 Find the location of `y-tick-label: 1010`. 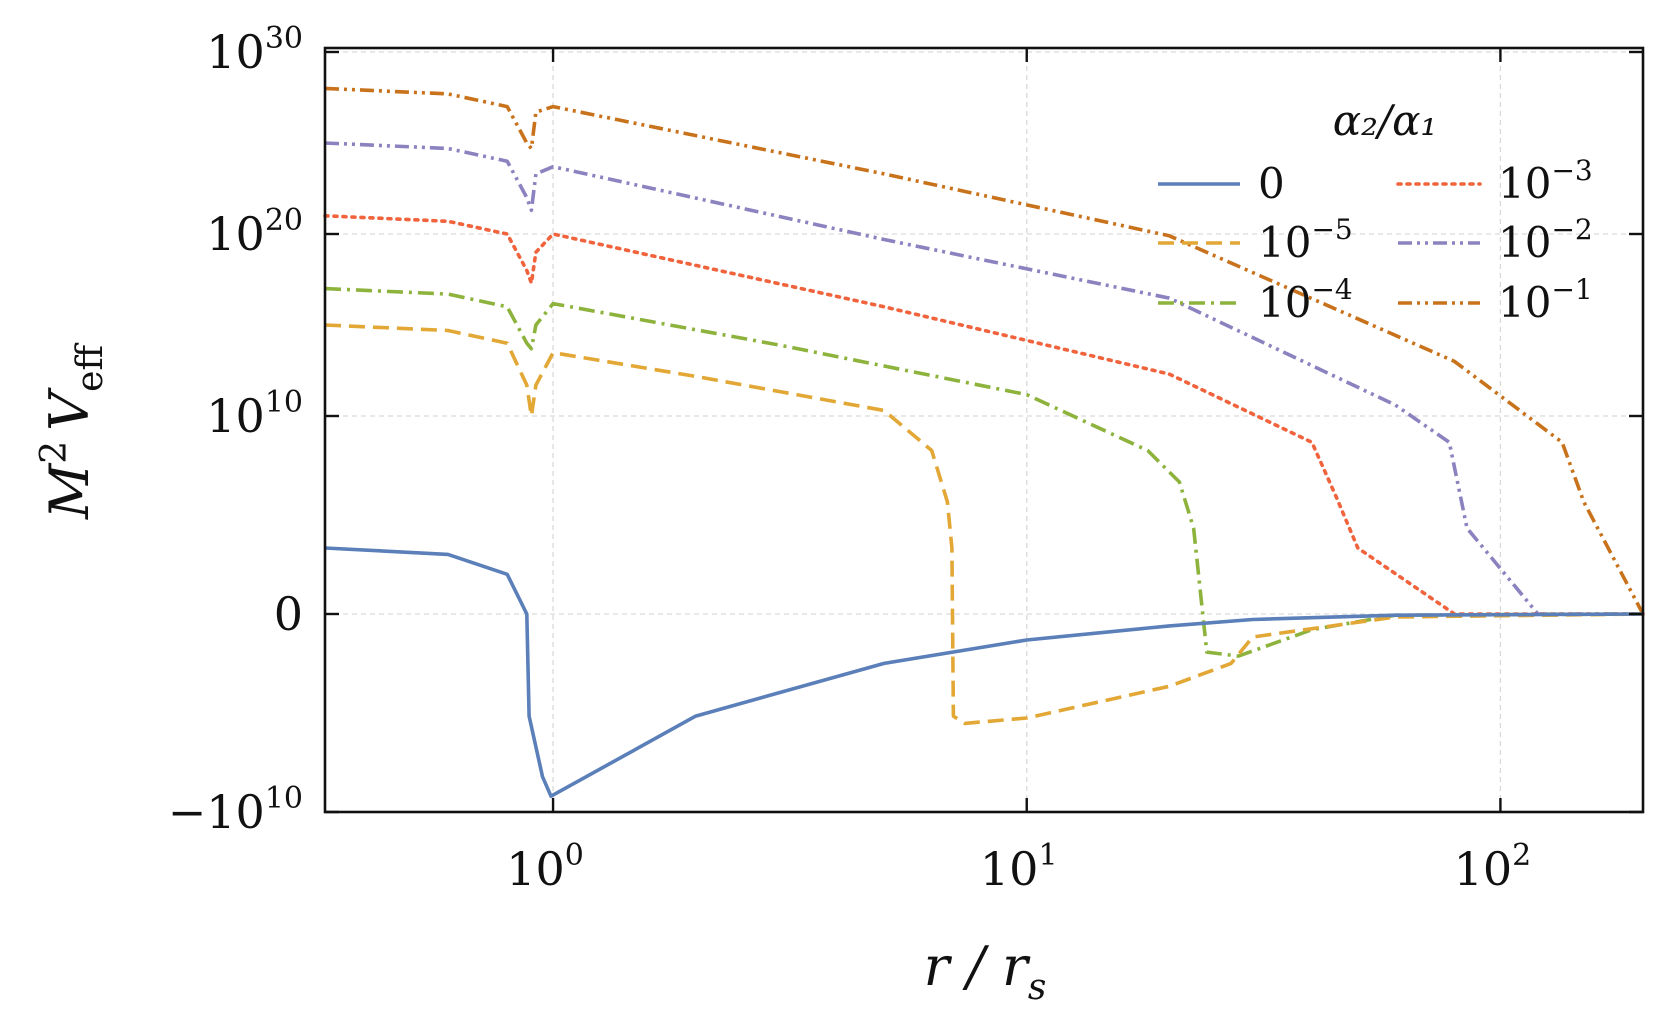

y-tick-label: 1010 is located at coordinates (254, 414).